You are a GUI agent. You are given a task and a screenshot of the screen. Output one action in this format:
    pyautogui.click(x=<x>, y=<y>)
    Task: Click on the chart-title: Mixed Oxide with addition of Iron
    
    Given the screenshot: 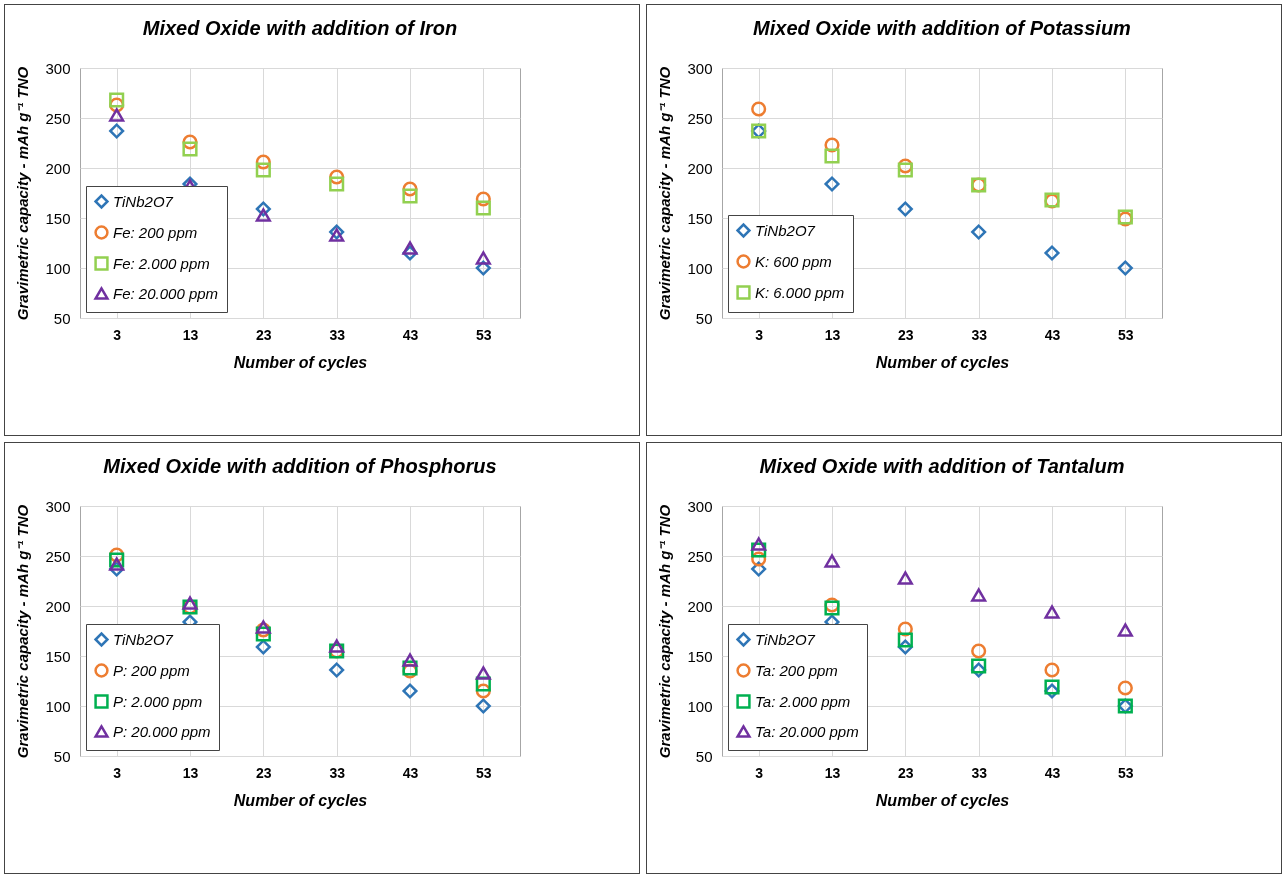 What is the action you would take?
    pyautogui.click(x=300, y=28)
    